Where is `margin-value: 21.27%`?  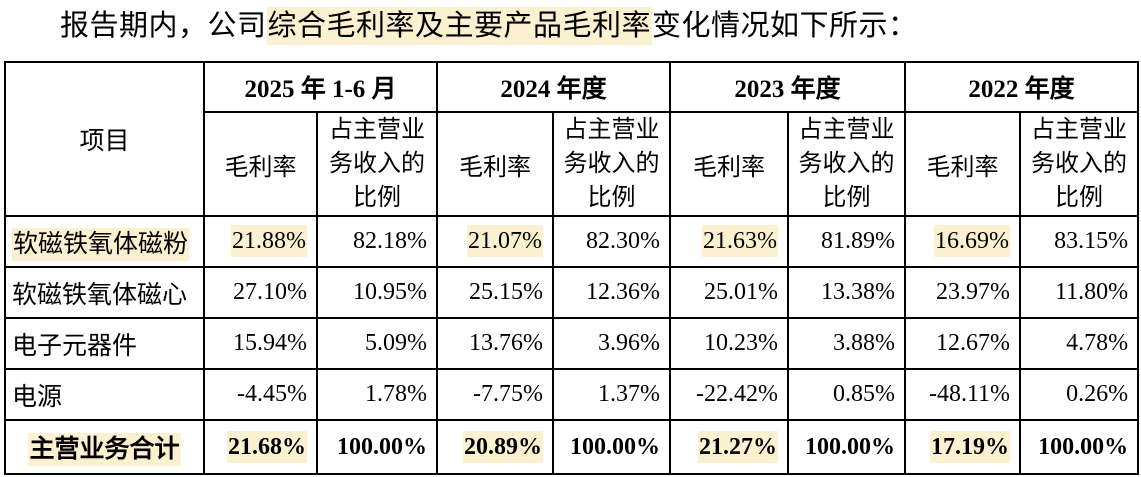 margin-value: 21.27% is located at coordinates (729, 447).